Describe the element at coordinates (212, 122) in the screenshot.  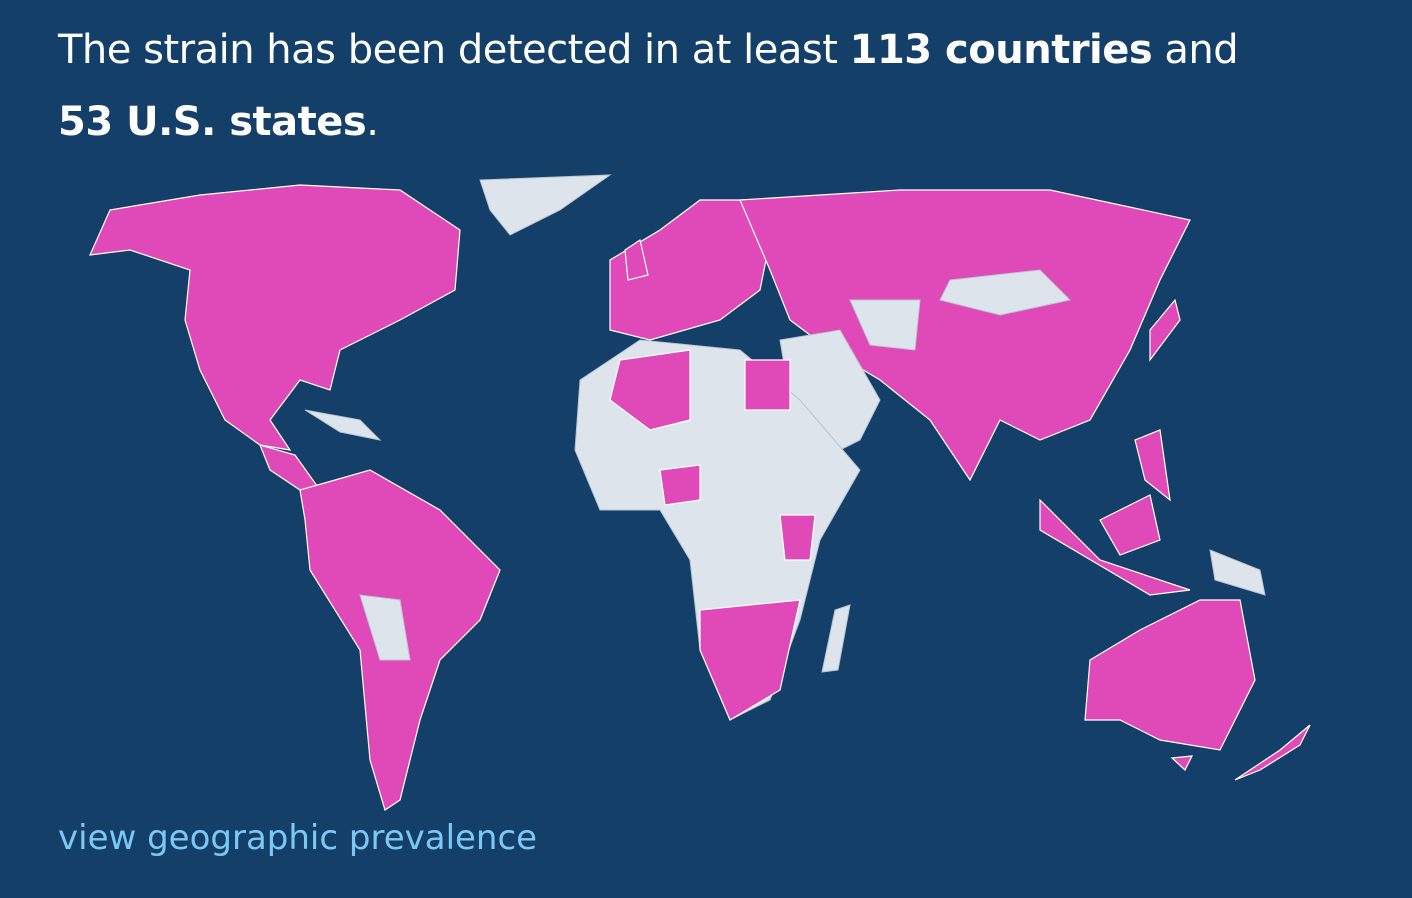
I see `headline-states: 53 U.S. states` at that location.